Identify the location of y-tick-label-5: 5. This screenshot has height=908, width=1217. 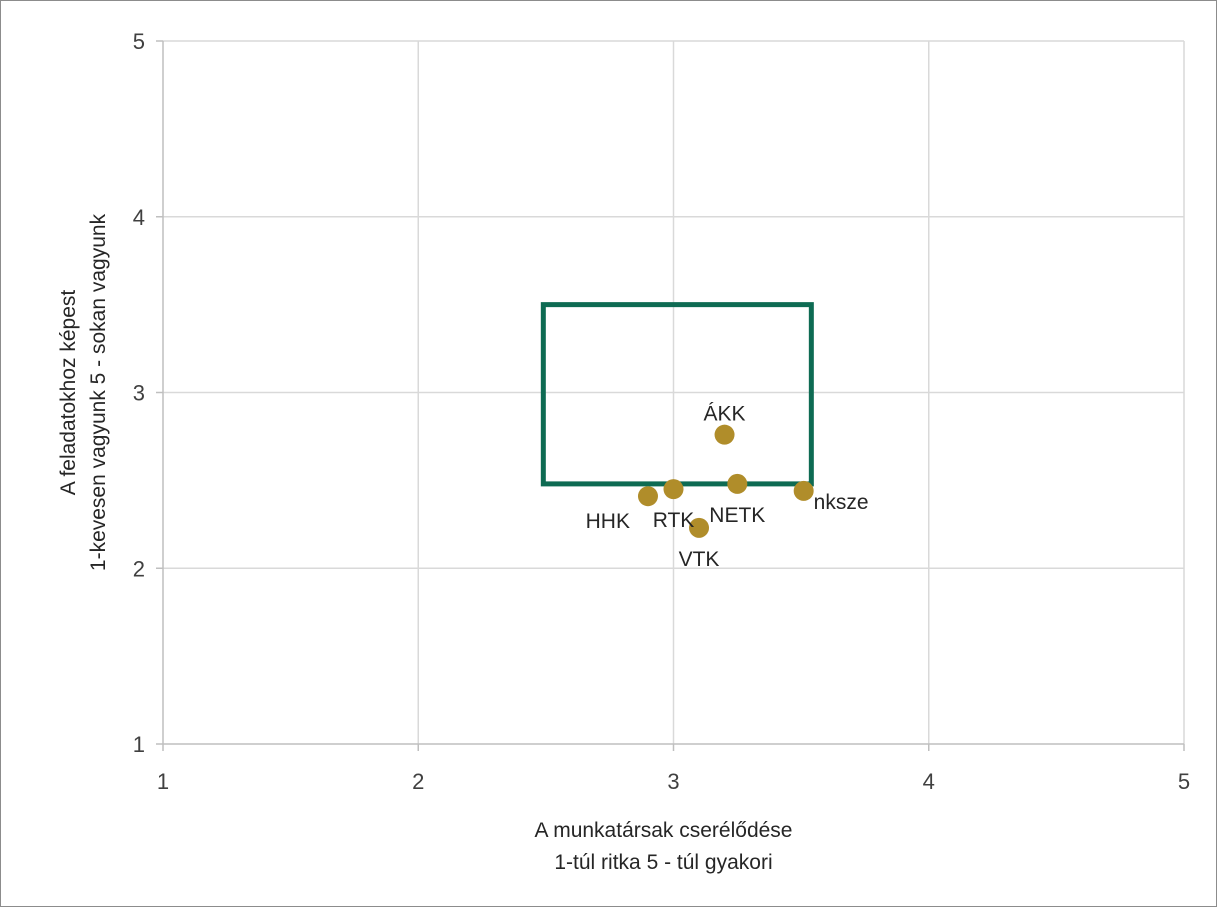
(139, 41).